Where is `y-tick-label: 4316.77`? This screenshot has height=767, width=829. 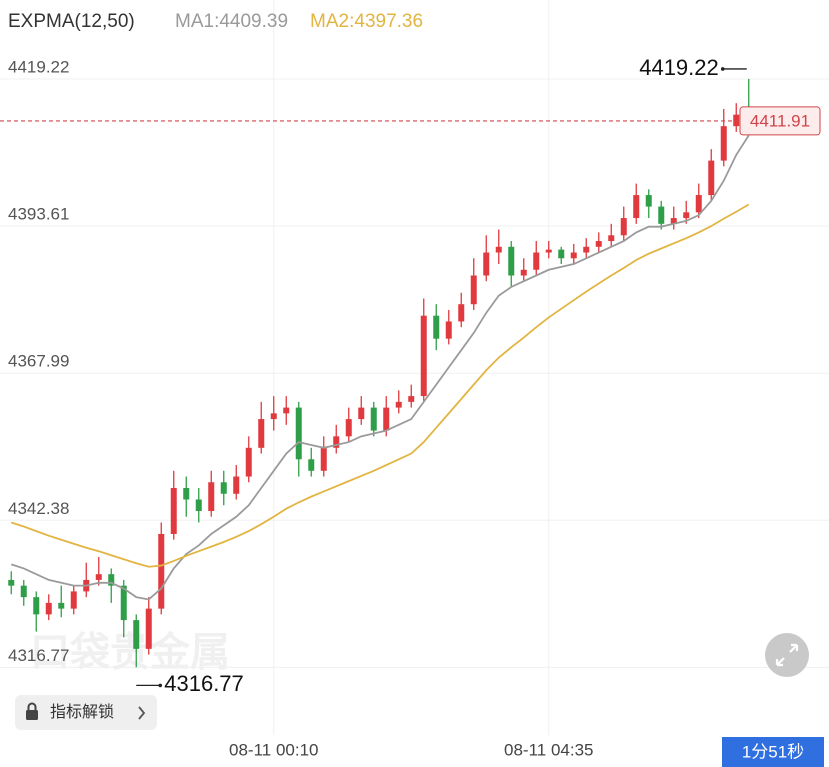
y-tick-label: 4316.77 is located at coordinates (38, 655).